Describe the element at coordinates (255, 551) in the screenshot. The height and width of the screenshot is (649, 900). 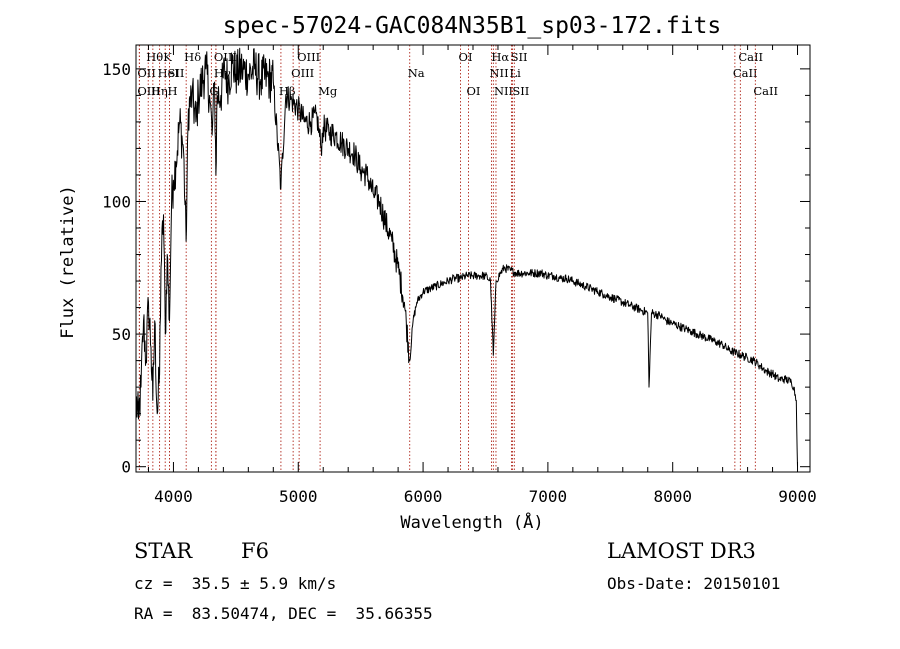
I see `object-subclass: F6` at that location.